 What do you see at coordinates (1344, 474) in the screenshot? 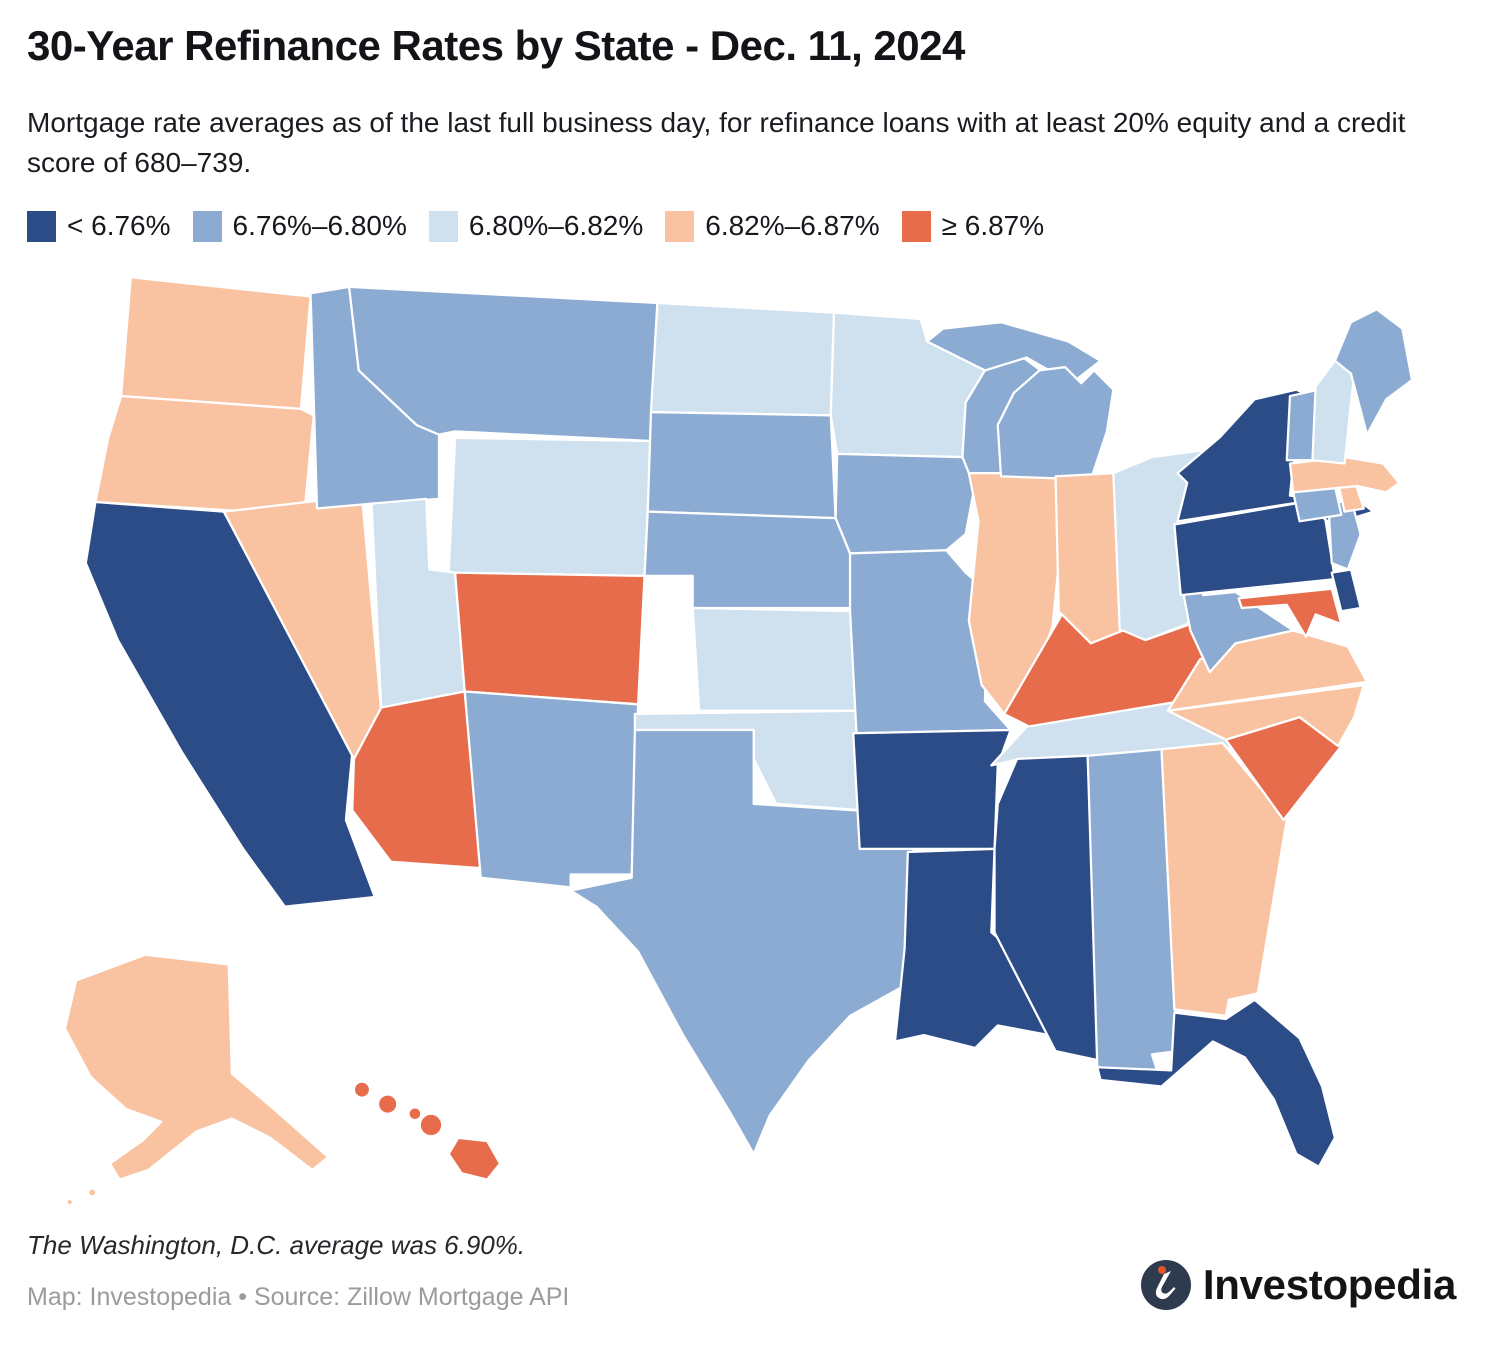
I see `state-massachusetts` at bounding box center [1344, 474].